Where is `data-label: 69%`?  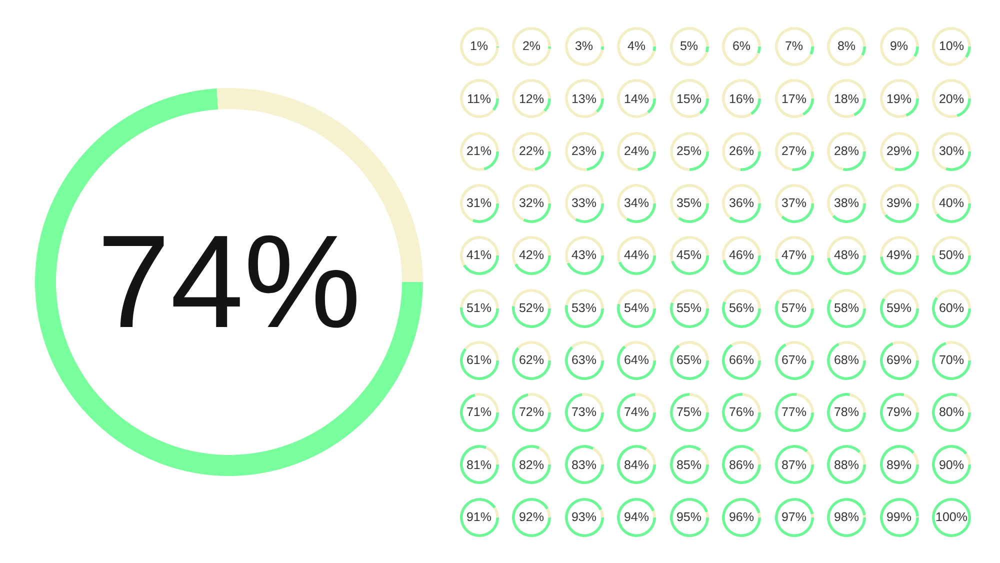
data-label: 69% is located at coordinates (899, 360).